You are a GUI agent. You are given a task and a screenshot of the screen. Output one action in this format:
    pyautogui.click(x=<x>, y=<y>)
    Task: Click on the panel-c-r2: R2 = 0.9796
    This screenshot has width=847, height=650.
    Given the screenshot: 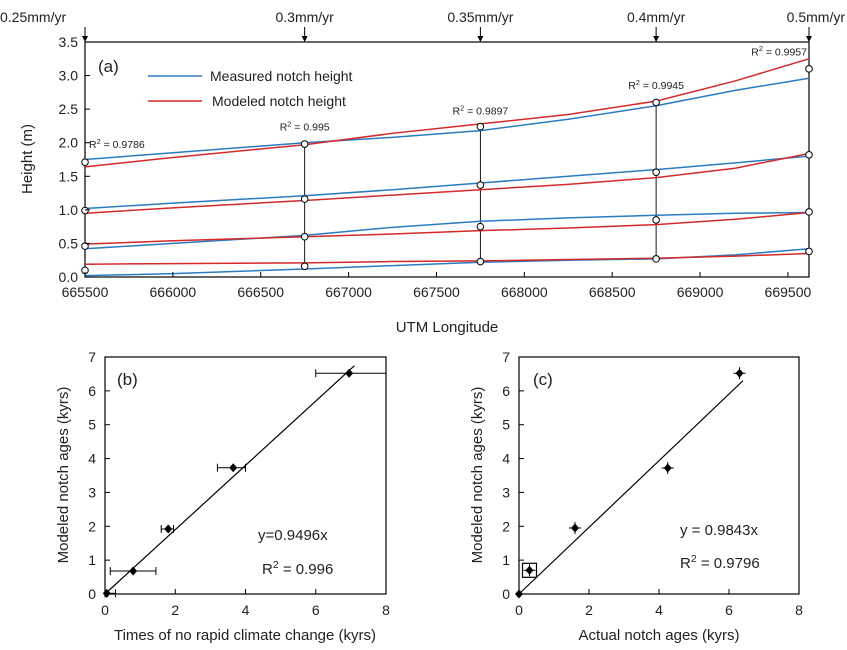 What is the action you would take?
    pyautogui.click(x=720, y=562)
    